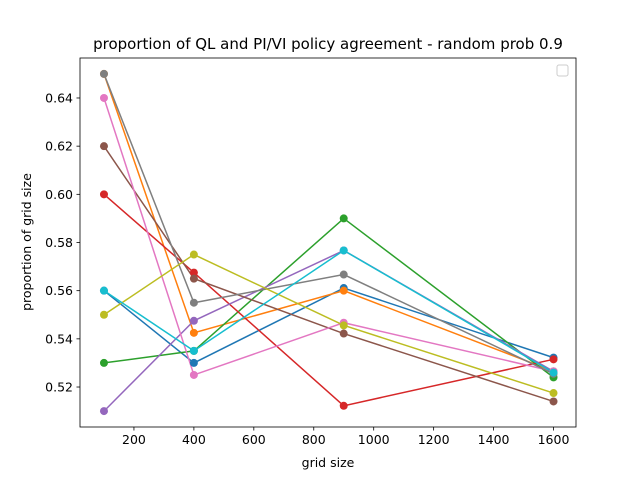 The image size is (640, 480). What do you see at coordinates (374, 439) in the screenshot?
I see `x-tick-label: 1000` at bounding box center [374, 439].